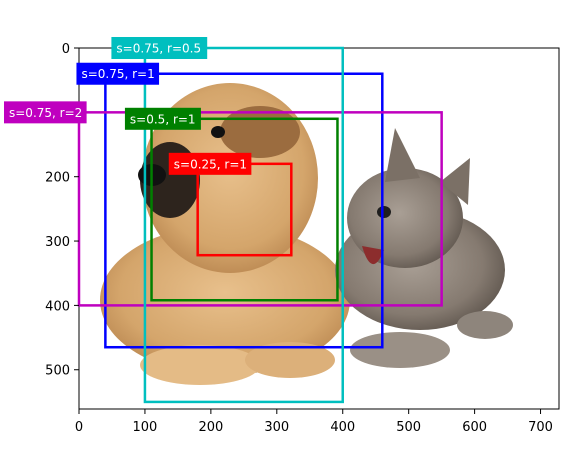 This screenshot has width=568, height=450. Describe the element at coordinates (57, 178) in the screenshot. I see `y-tick-label-2: 200` at that location.